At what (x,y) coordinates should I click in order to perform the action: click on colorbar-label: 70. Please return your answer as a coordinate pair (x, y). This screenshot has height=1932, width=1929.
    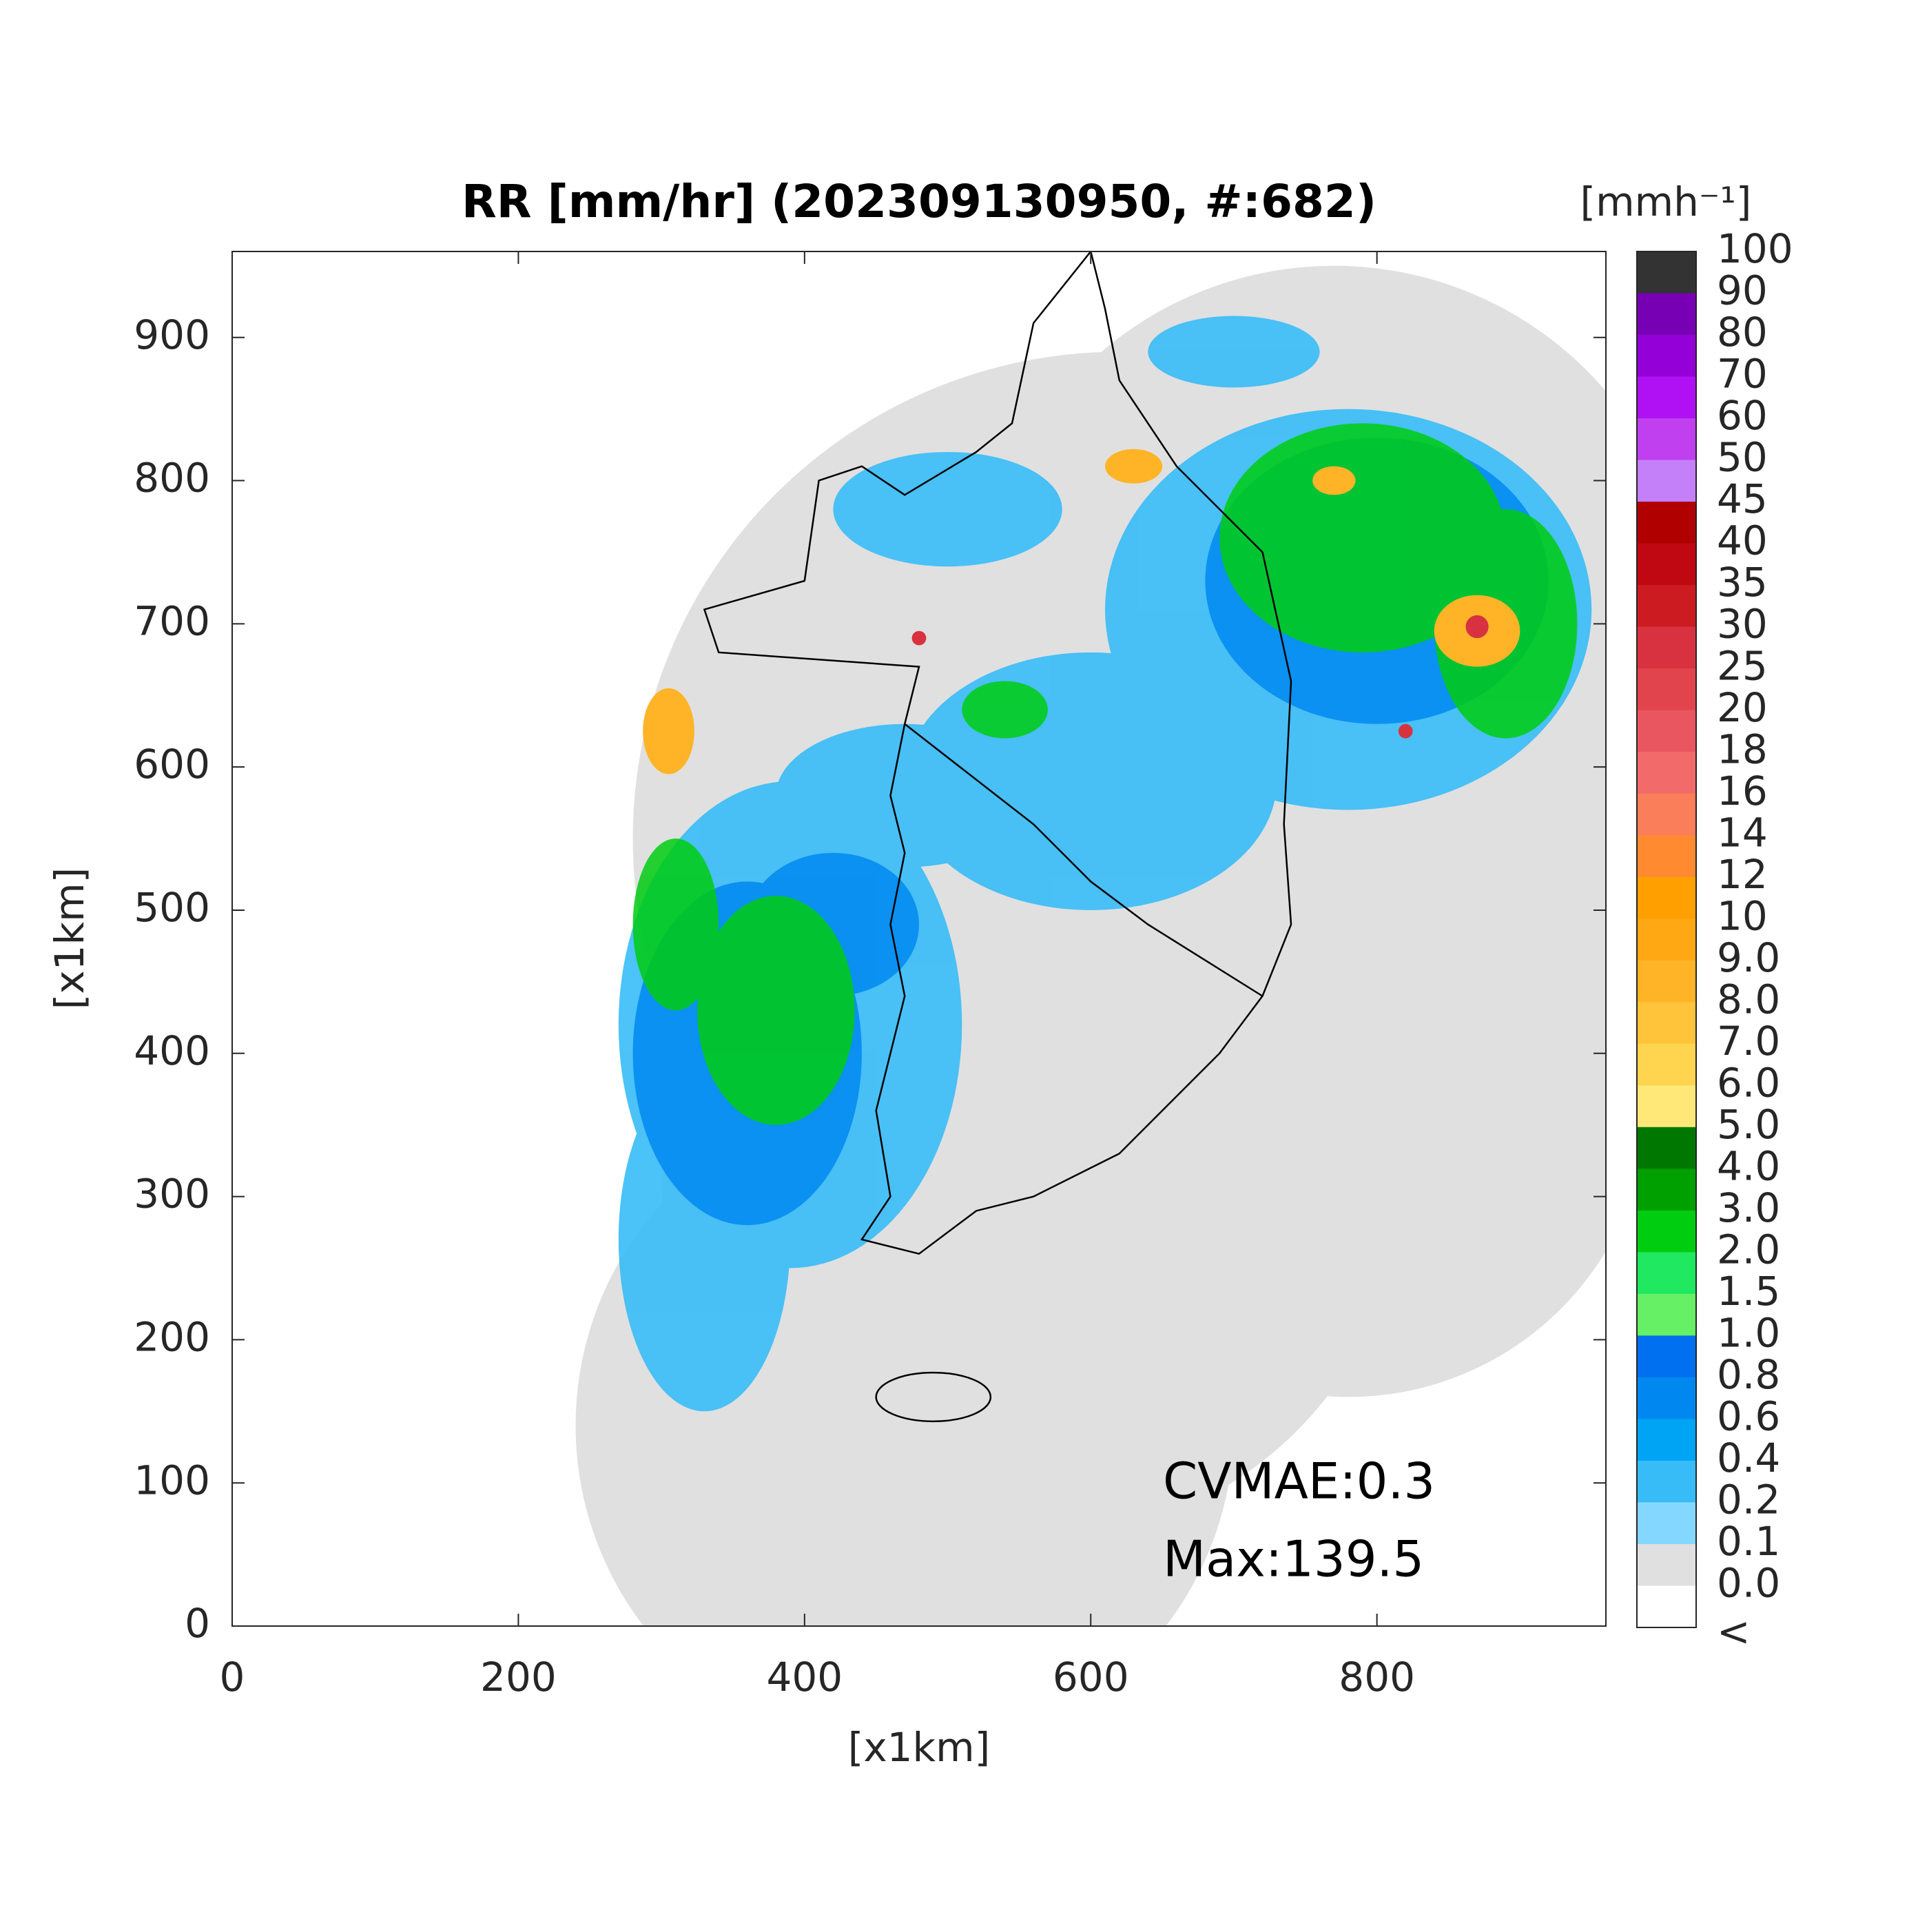
    Looking at the image, I should click on (1742, 374).